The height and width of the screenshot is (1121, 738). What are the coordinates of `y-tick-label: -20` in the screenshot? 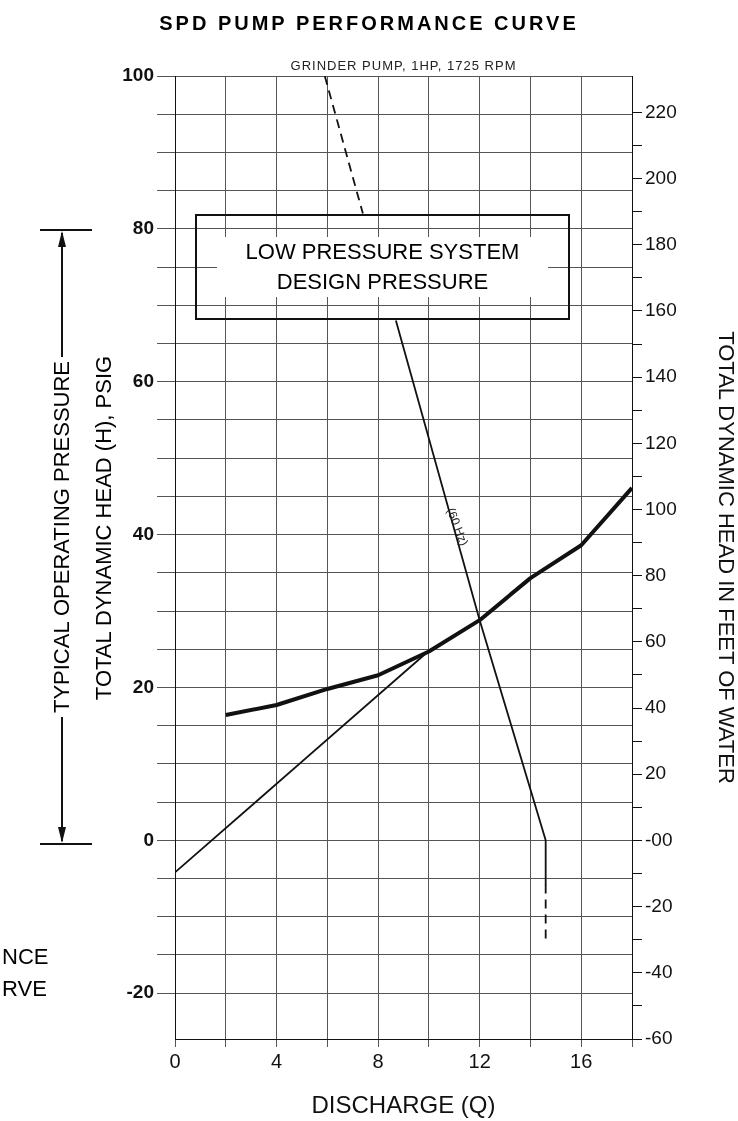 It's located at (140, 992).